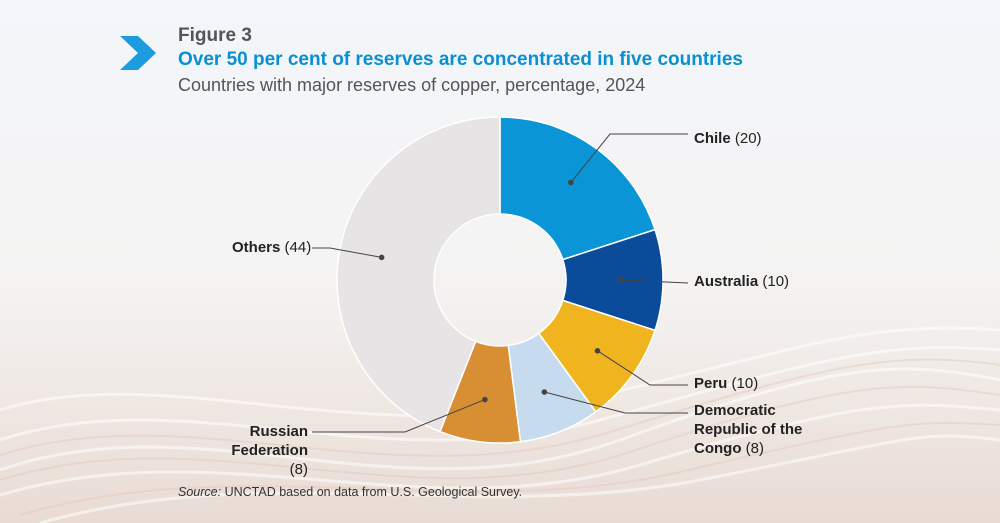 This screenshot has width=1000, height=523. I want to click on slice-label-chile: Chile (20), so click(728, 138).